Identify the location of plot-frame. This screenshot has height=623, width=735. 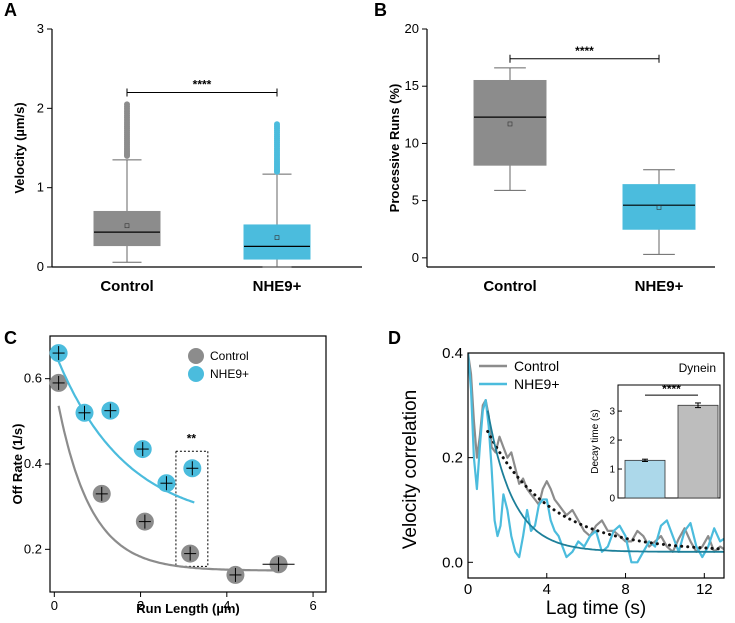
(596, 465).